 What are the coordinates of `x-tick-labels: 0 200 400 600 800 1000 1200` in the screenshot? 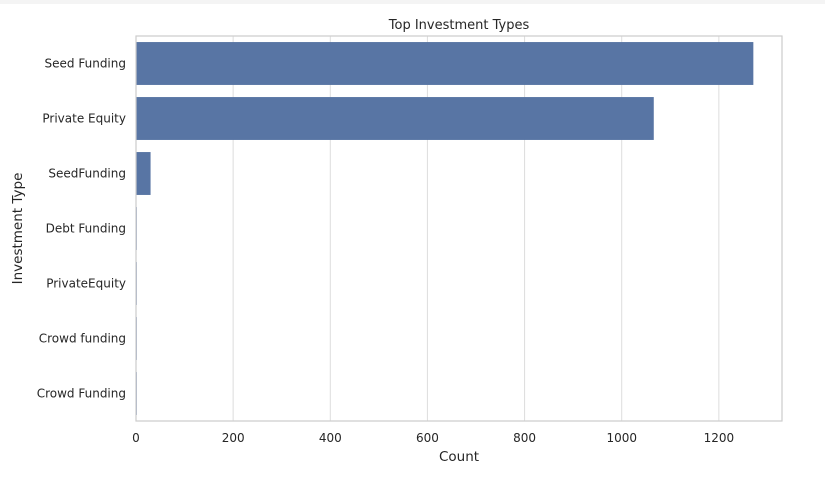 It's located at (433, 438).